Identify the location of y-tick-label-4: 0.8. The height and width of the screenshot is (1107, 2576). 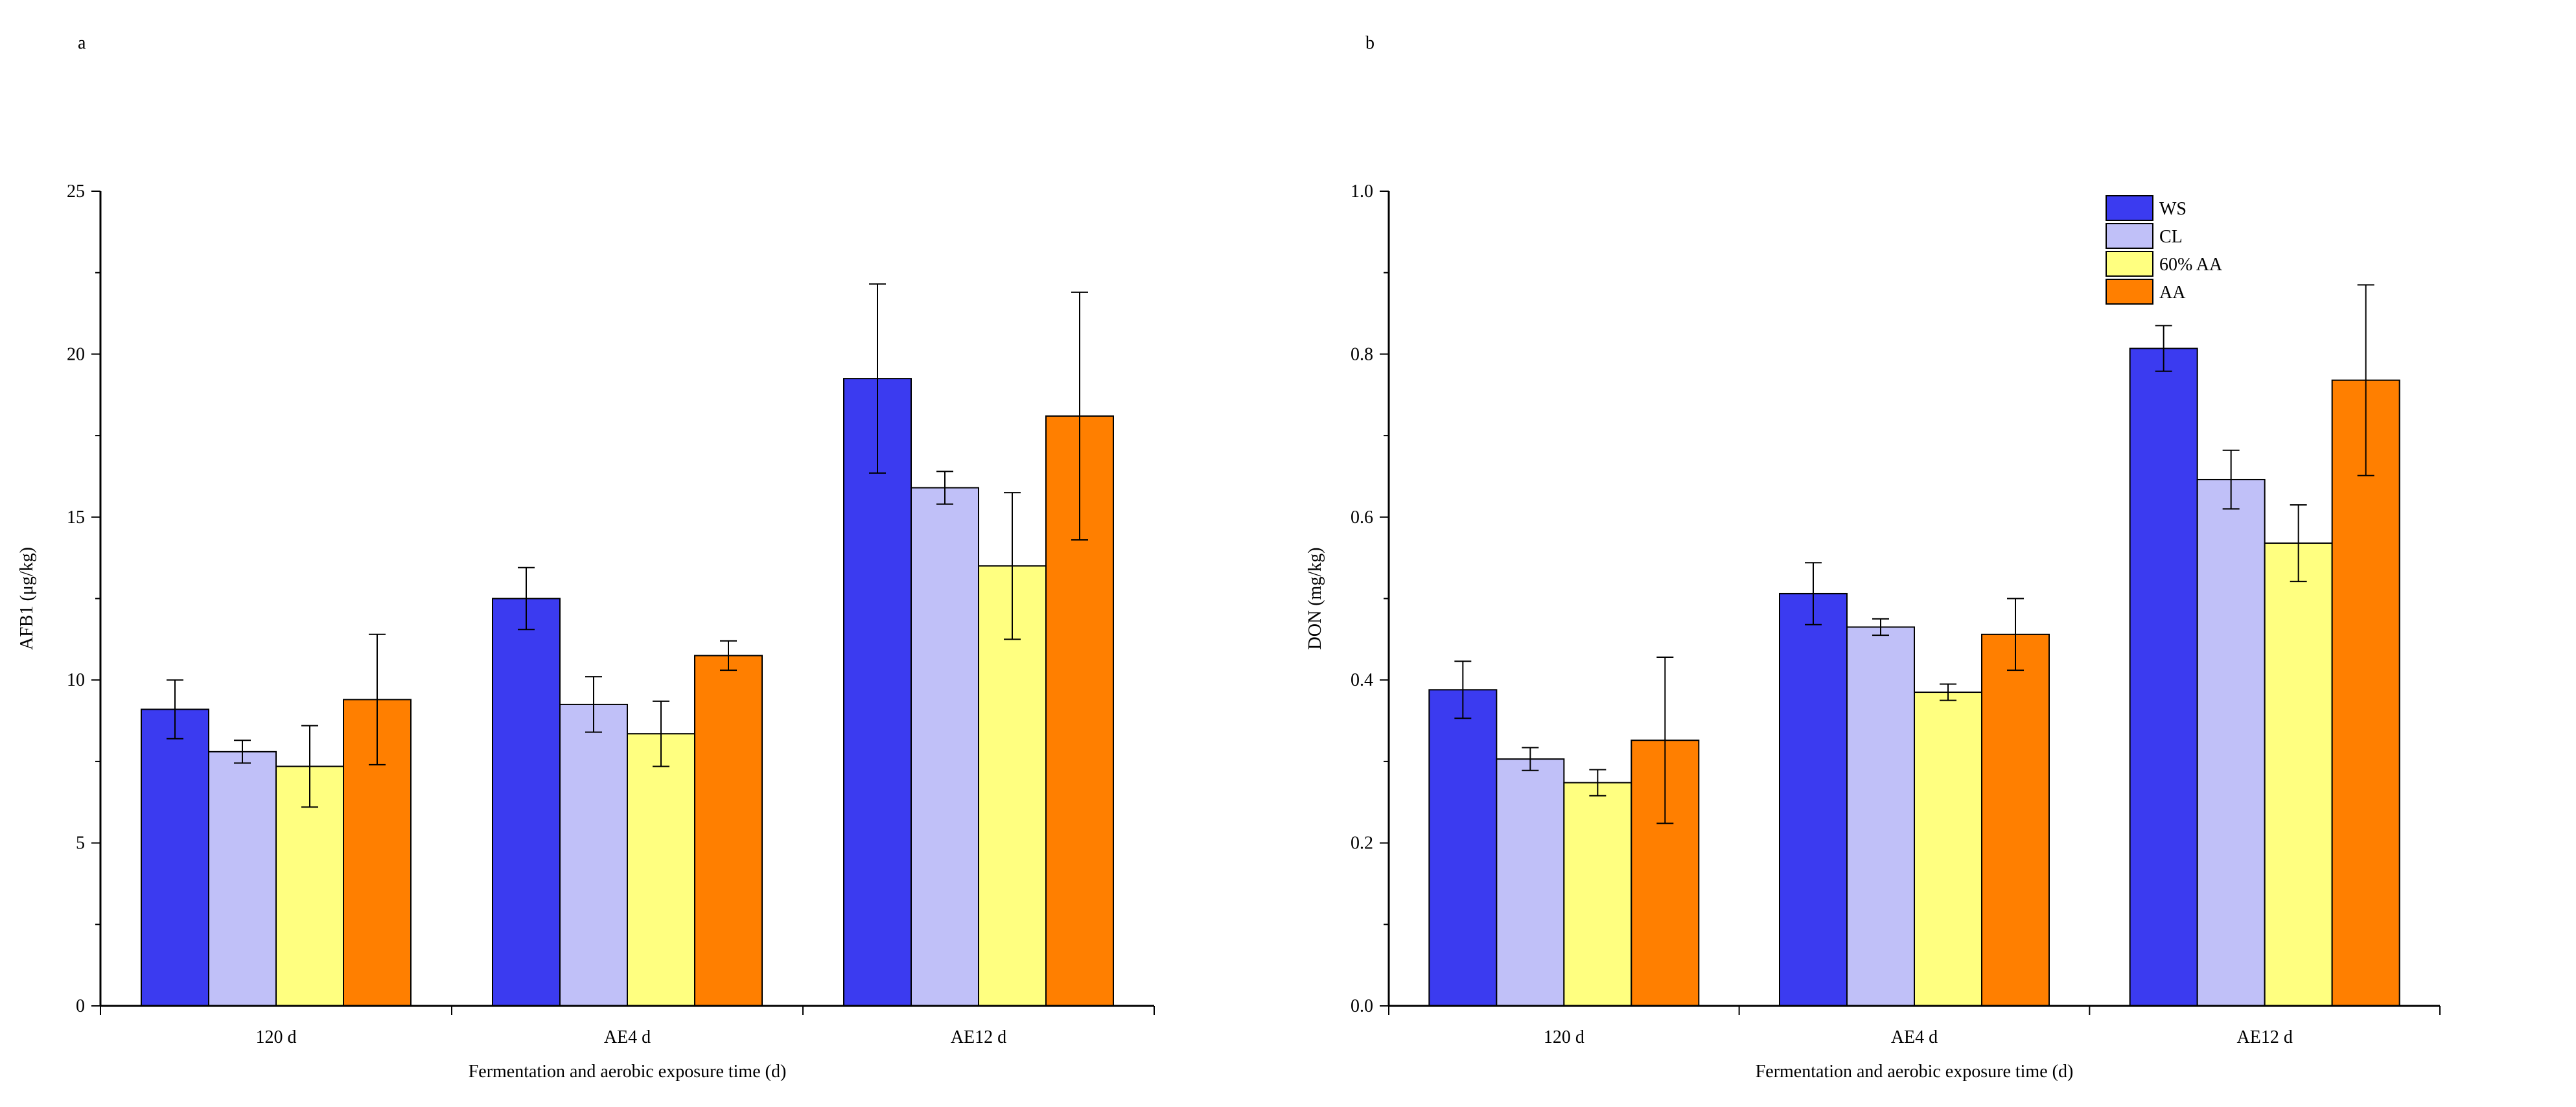
(1362, 354).